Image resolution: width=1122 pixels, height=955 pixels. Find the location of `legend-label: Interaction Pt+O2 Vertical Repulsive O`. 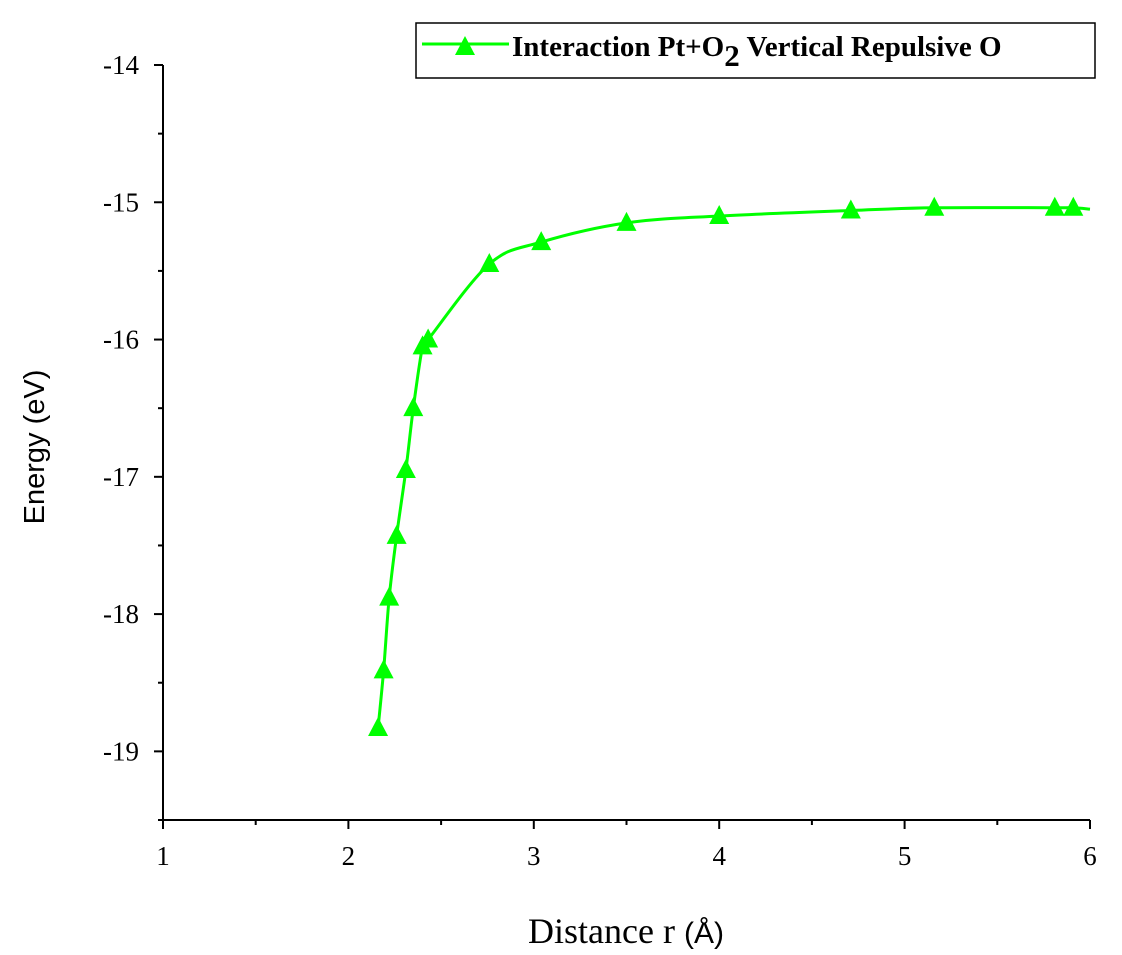

legend-label: Interaction Pt+O2 Vertical Repulsive O is located at coordinates (757, 52).